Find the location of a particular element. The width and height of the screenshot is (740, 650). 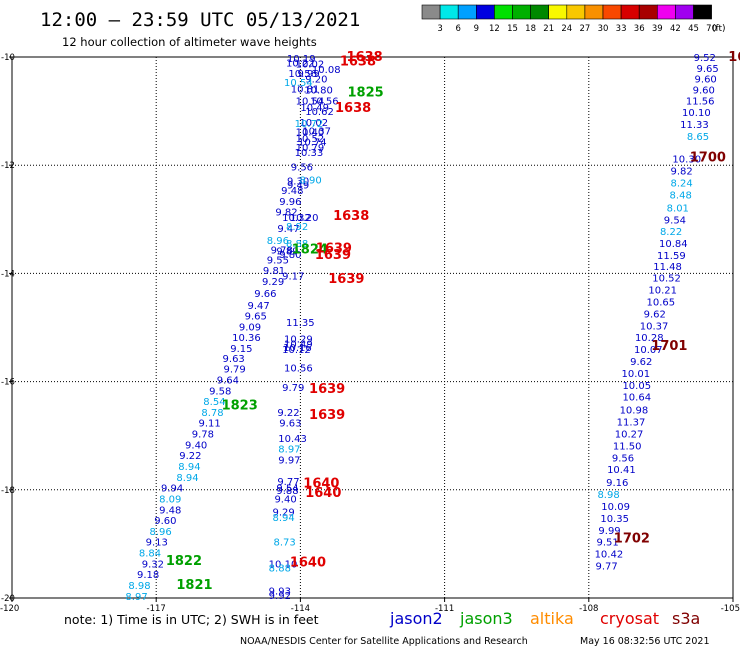

jason2-swh-label: 8.92 is located at coordinates (297, 227).